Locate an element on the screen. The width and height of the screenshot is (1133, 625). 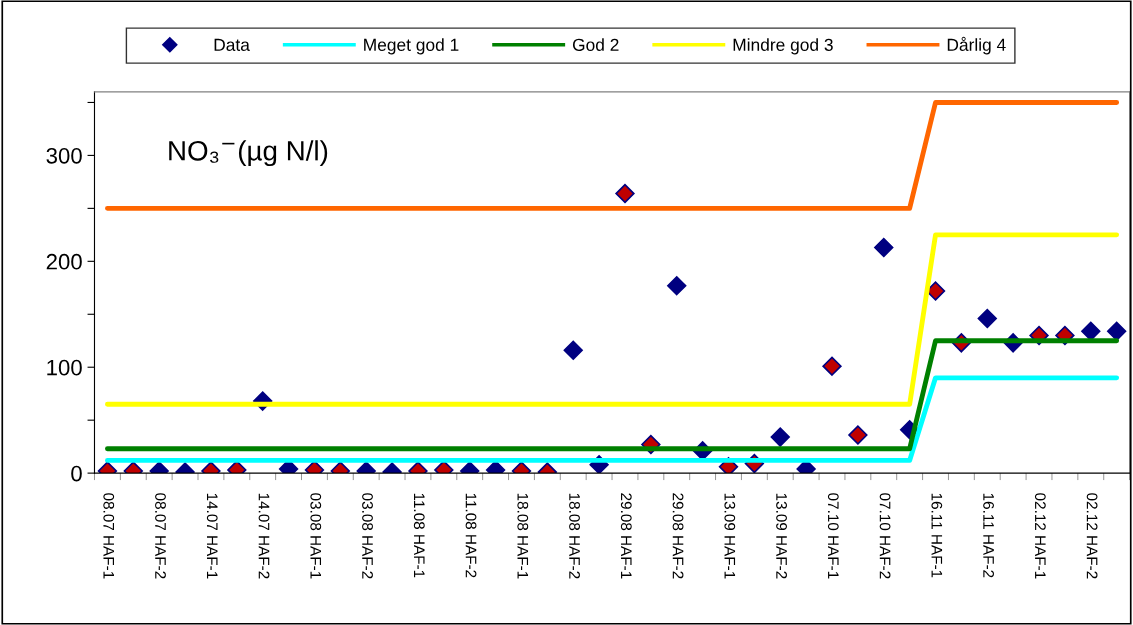
x-tick-label: 07.10 HAF-2 is located at coordinates (885, 536).